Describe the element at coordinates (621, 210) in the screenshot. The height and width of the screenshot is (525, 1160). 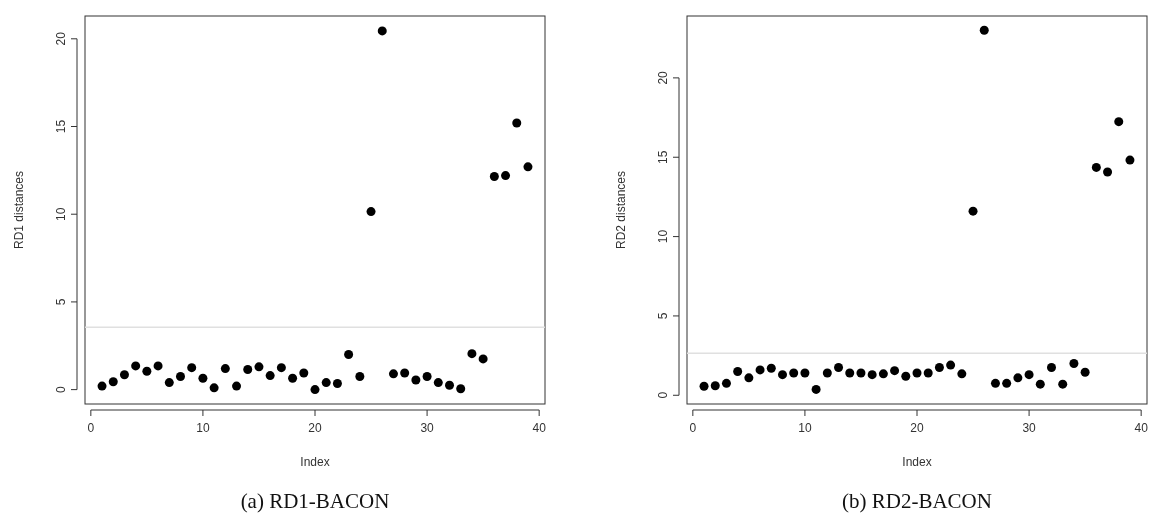
I see `y-axis-title: RD2 distances` at that location.